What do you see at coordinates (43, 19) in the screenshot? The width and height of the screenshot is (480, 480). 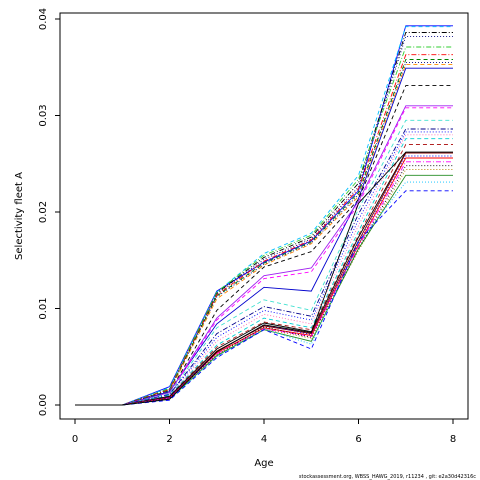 I see `y-tick-label: 0.04` at bounding box center [43, 19].